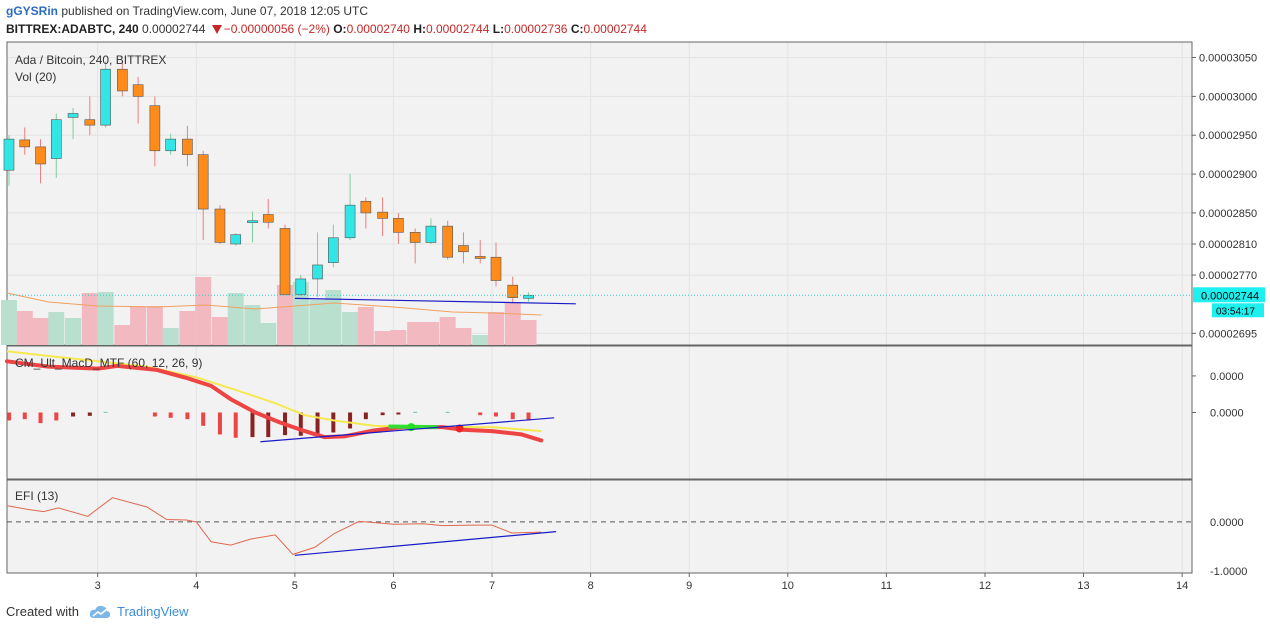 The image size is (1270, 630). What do you see at coordinates (457, 29) in the screenshot?
I see `high-value: 0.00002744` at bounding box center [457, 29].